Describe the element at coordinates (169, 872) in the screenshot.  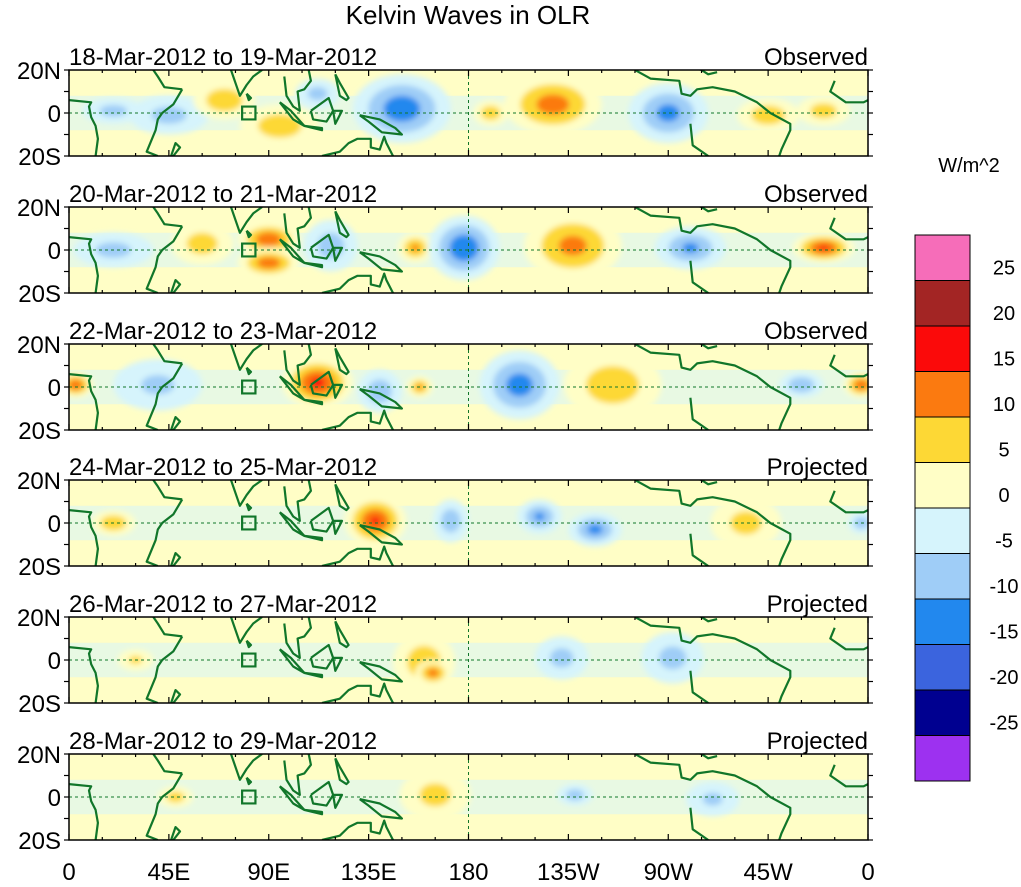
I see `x-tick-label: 45E` at that location.